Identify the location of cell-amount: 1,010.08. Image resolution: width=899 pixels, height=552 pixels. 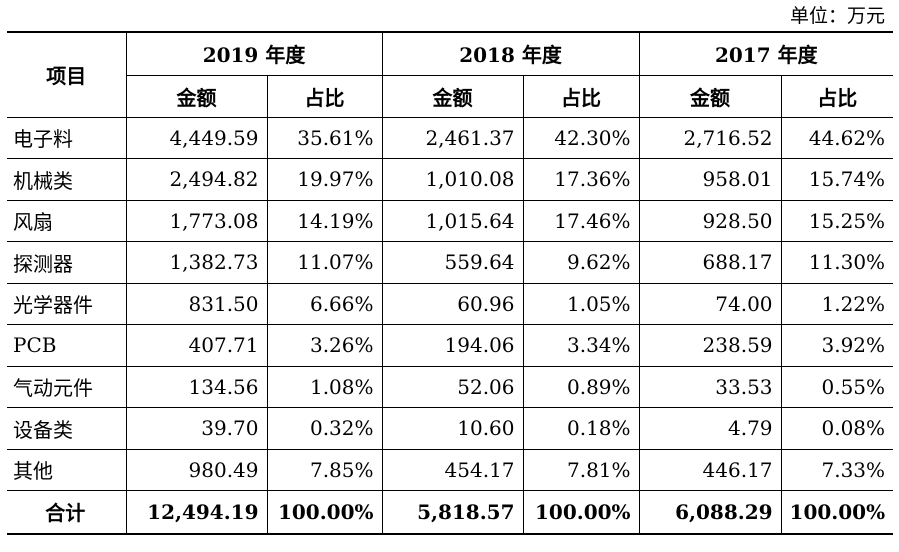
(452, 179).